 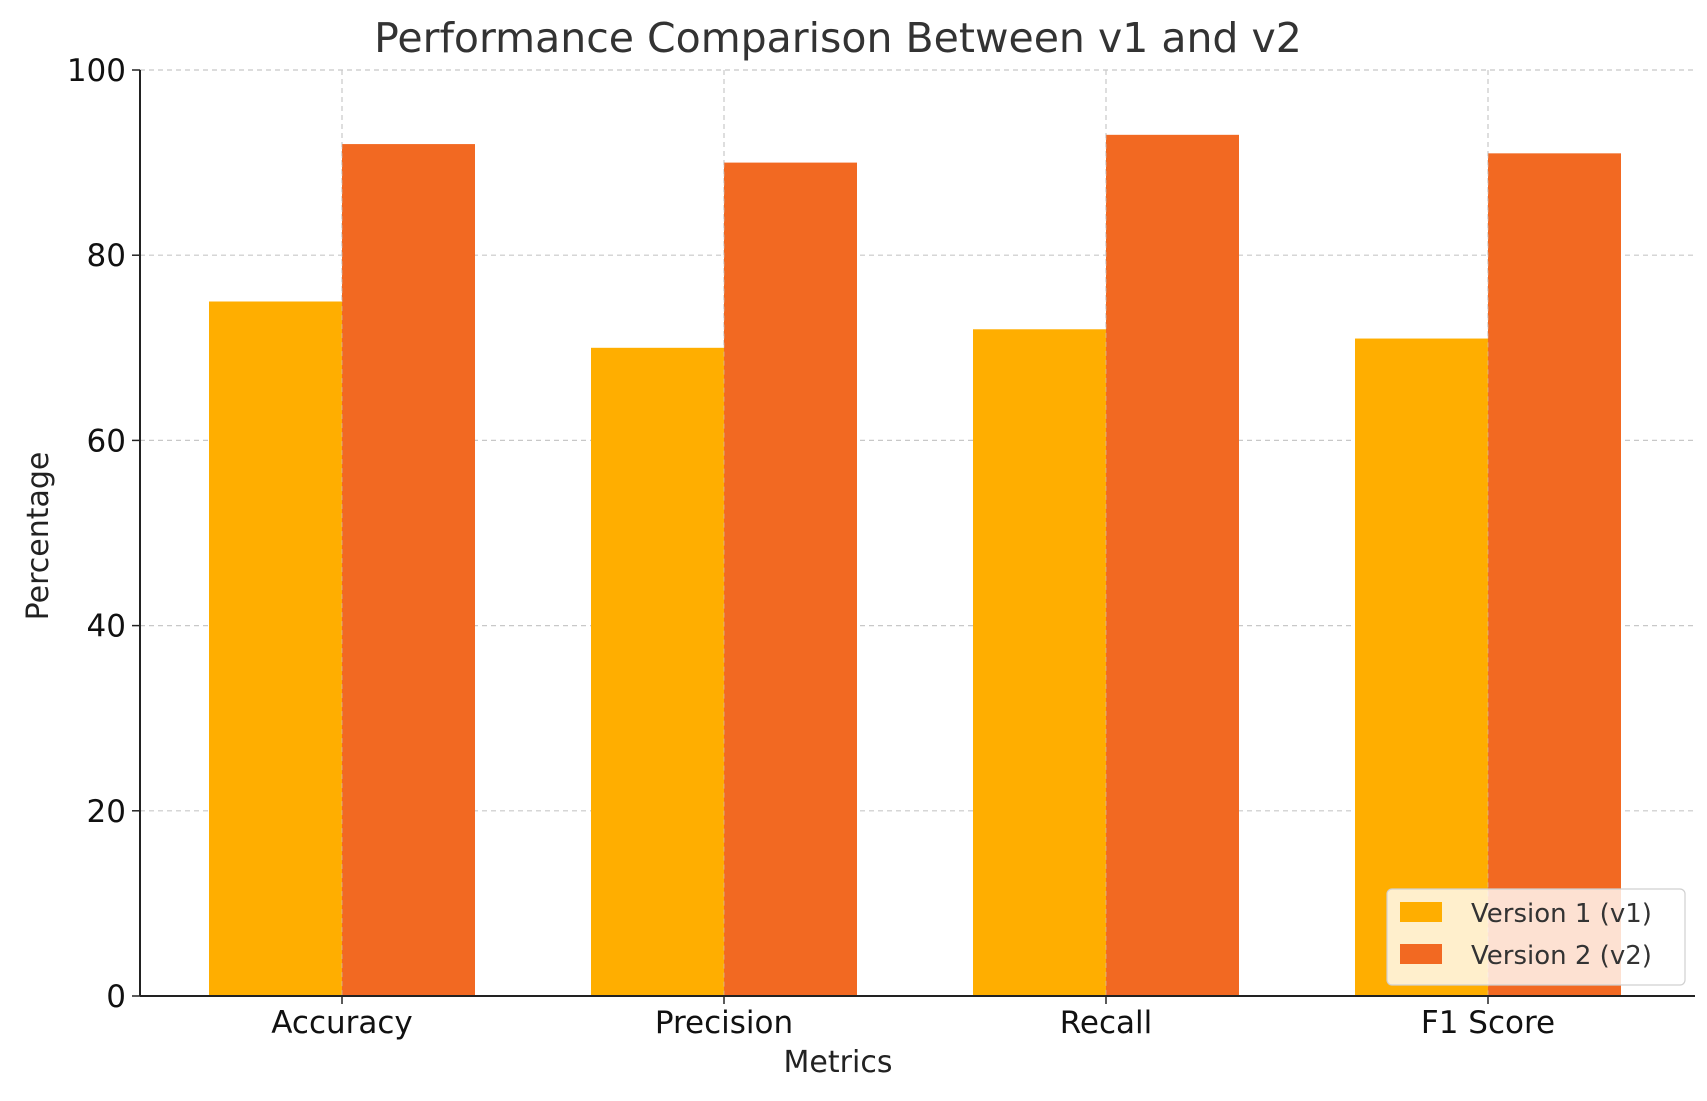 What do you see at coordinates (1106, 1023) in the screenshot?
I see `x-tick-label: Recall` at bounding box center [1106, 1023].